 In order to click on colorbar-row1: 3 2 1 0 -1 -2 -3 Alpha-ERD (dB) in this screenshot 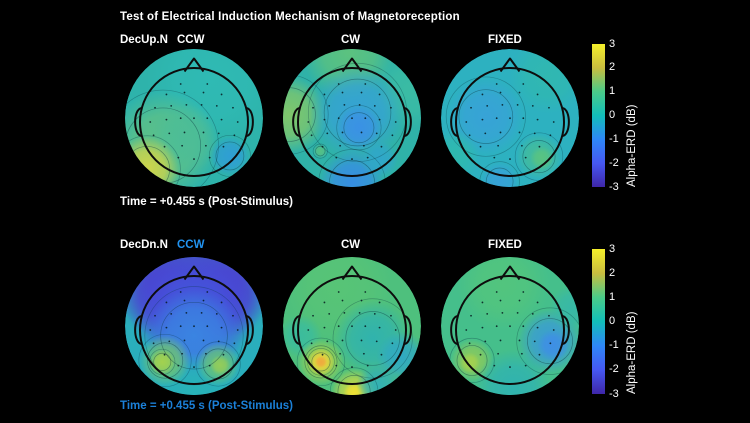, I will do `click(627, 115)`.